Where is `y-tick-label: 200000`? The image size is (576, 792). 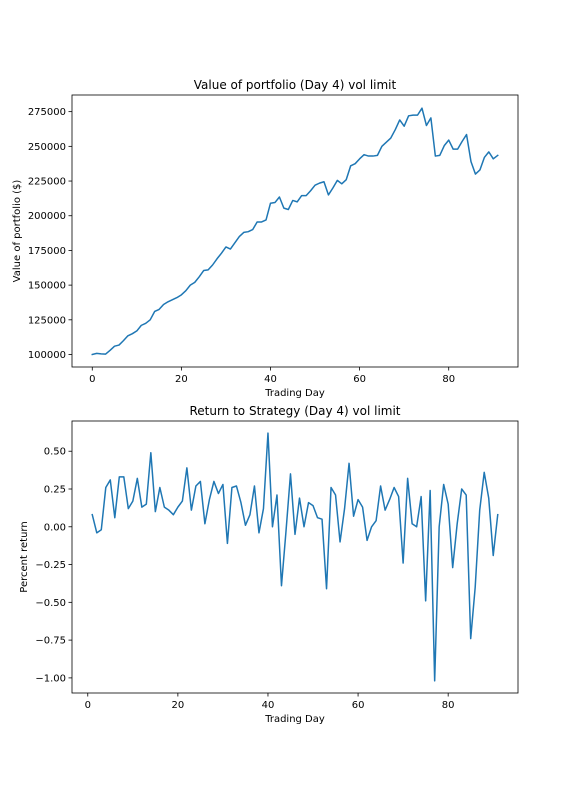 y-tick-label: 200000 is located at coordinates (47, 216).